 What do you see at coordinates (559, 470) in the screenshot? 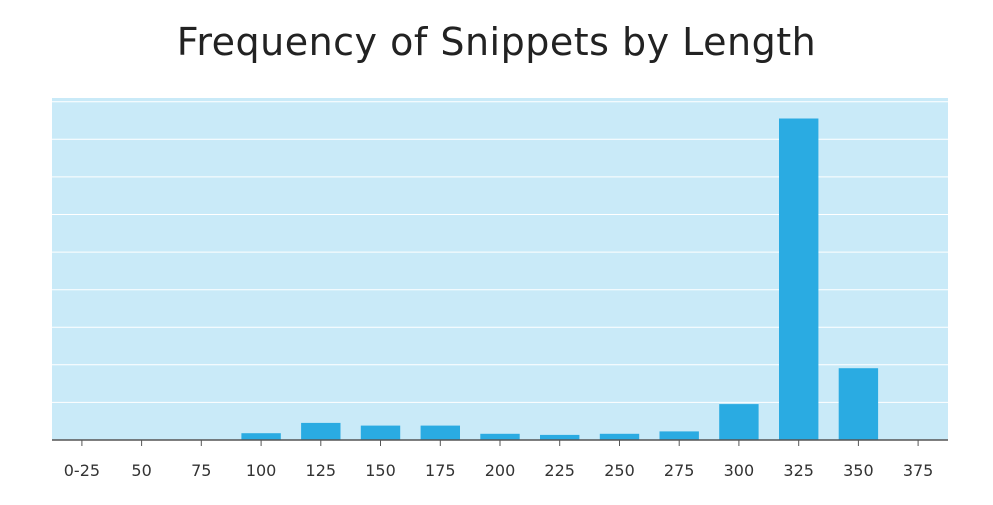
I see `x-tick-label: 225` at bounding box center [559, 470].